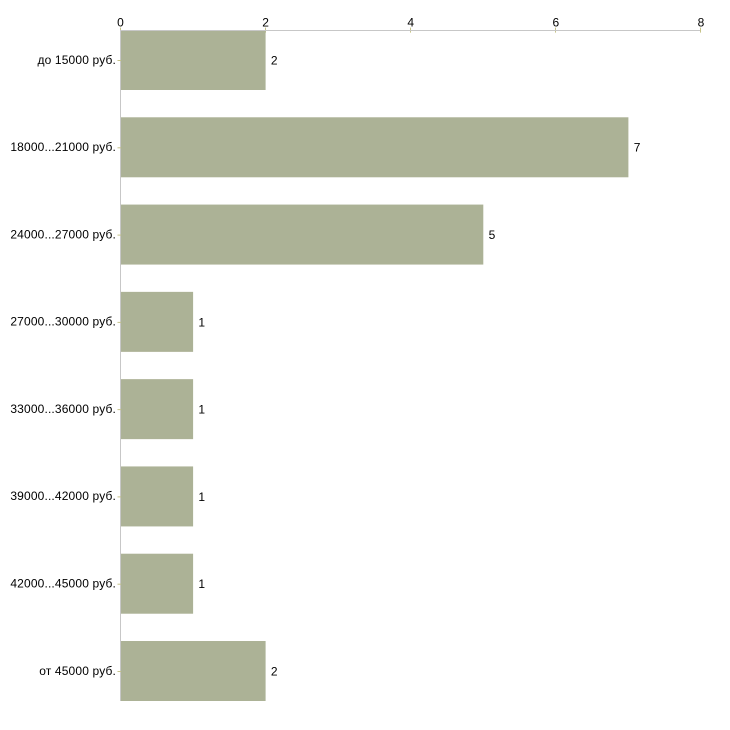 Image resolution: width=730 pixels, height=730 pixels. Describe the element at coordinates (63, 496) in the screenshot. I see `svg-text: 39000...42000 руб.` at that location.